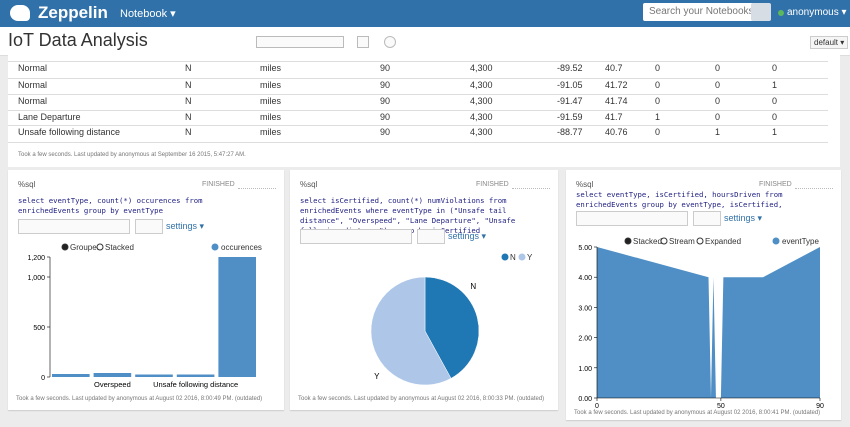  I want to click on notebook-toolbar, so click(300, 42).